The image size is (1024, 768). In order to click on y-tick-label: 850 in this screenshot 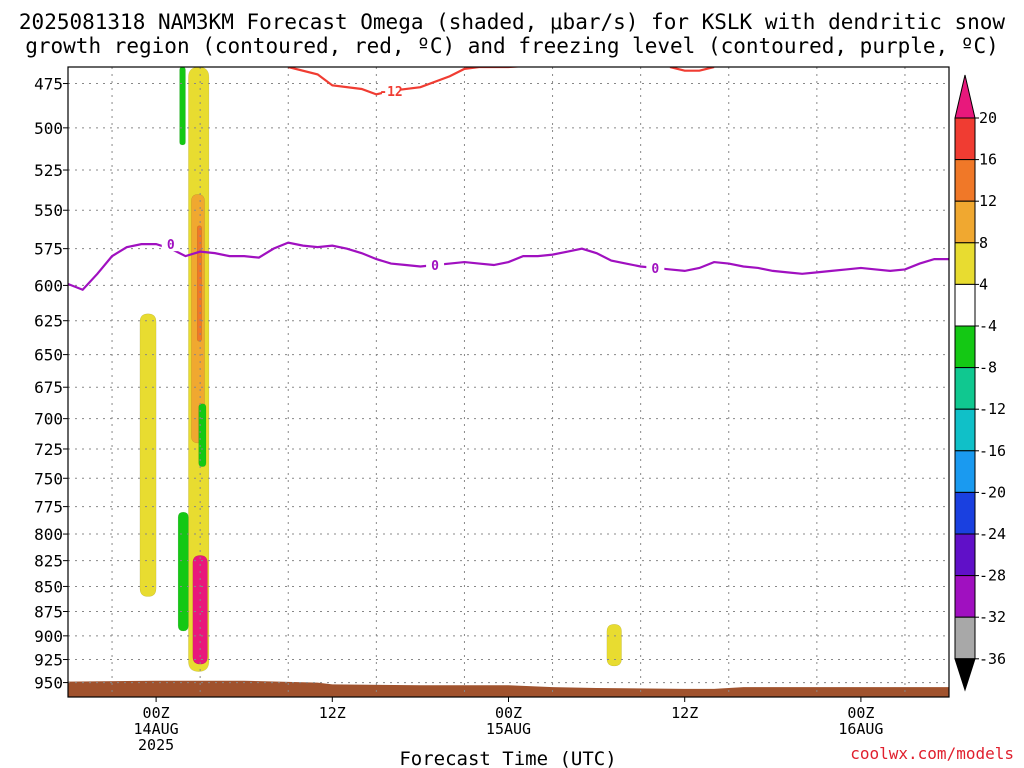, I will do `click(48, 586)`.